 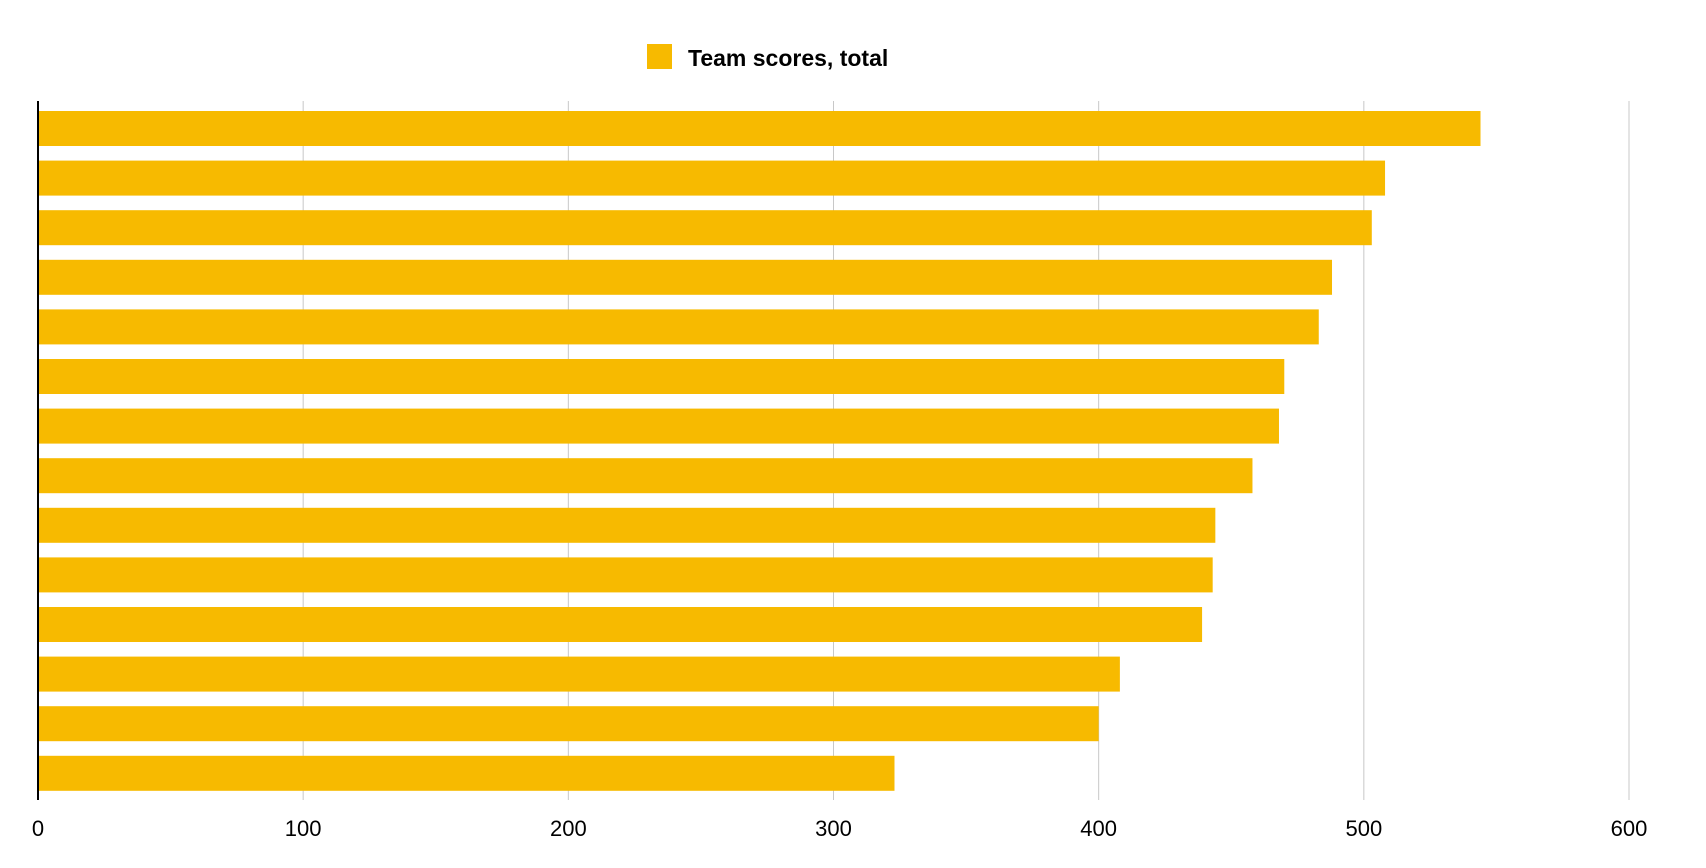 I want to click on x-tick-label: 500, so click(x=1363, y=828).